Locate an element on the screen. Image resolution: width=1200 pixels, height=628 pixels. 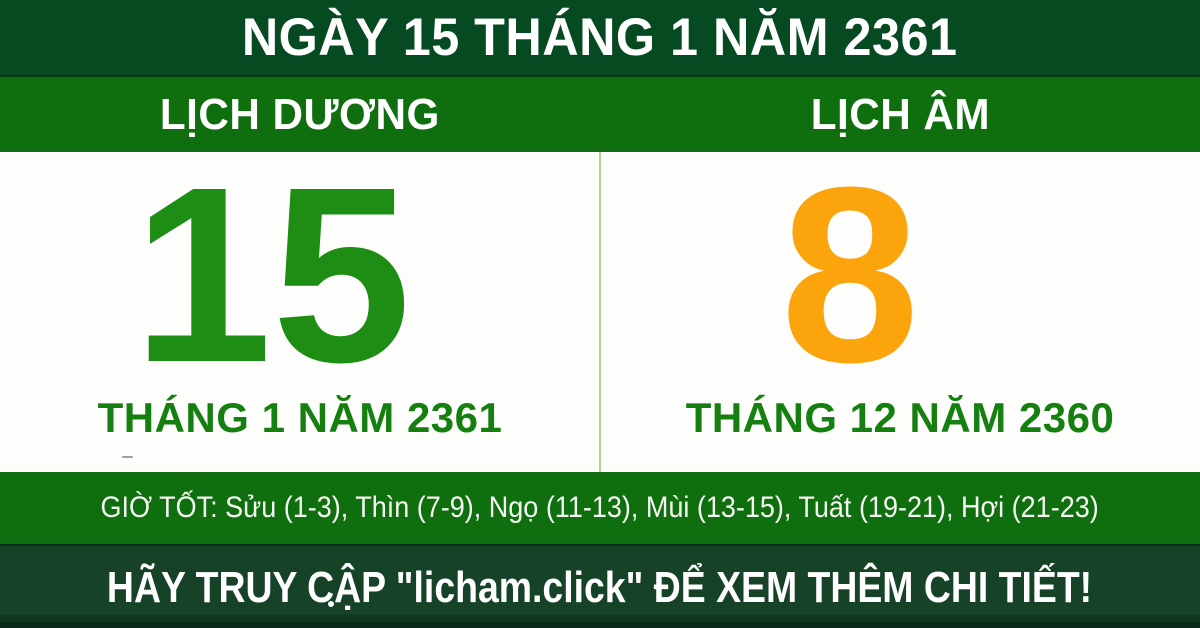
lunar-month-year-label: THÁNG 12 NĂM 2360 is located at coordinates (900, 417).